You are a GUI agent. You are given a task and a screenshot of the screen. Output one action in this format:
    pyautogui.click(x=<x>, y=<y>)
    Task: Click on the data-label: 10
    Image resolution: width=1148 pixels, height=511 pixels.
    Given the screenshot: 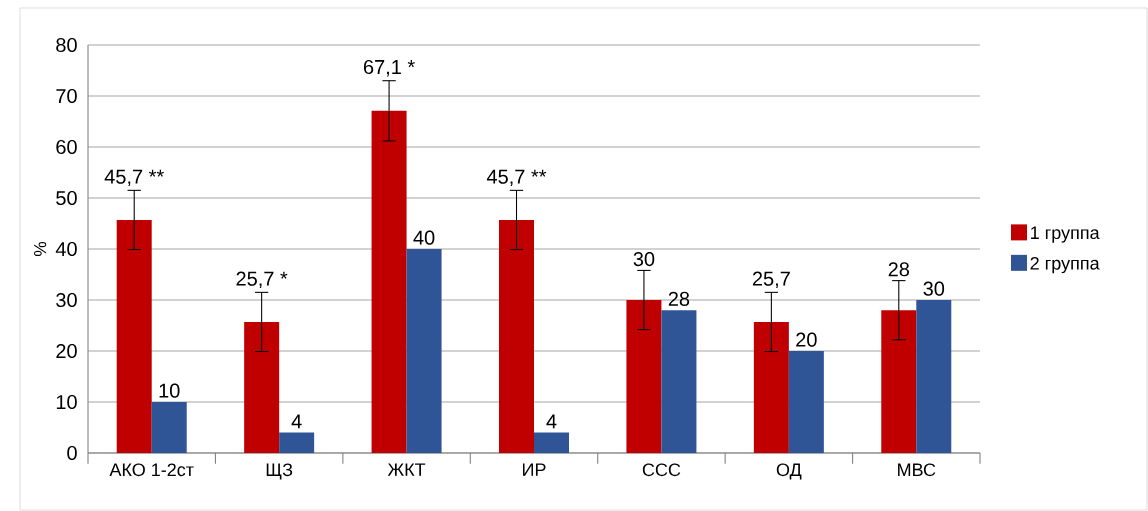 What is the action you would take?
    pyautogui.click(x=169, y=390)
    